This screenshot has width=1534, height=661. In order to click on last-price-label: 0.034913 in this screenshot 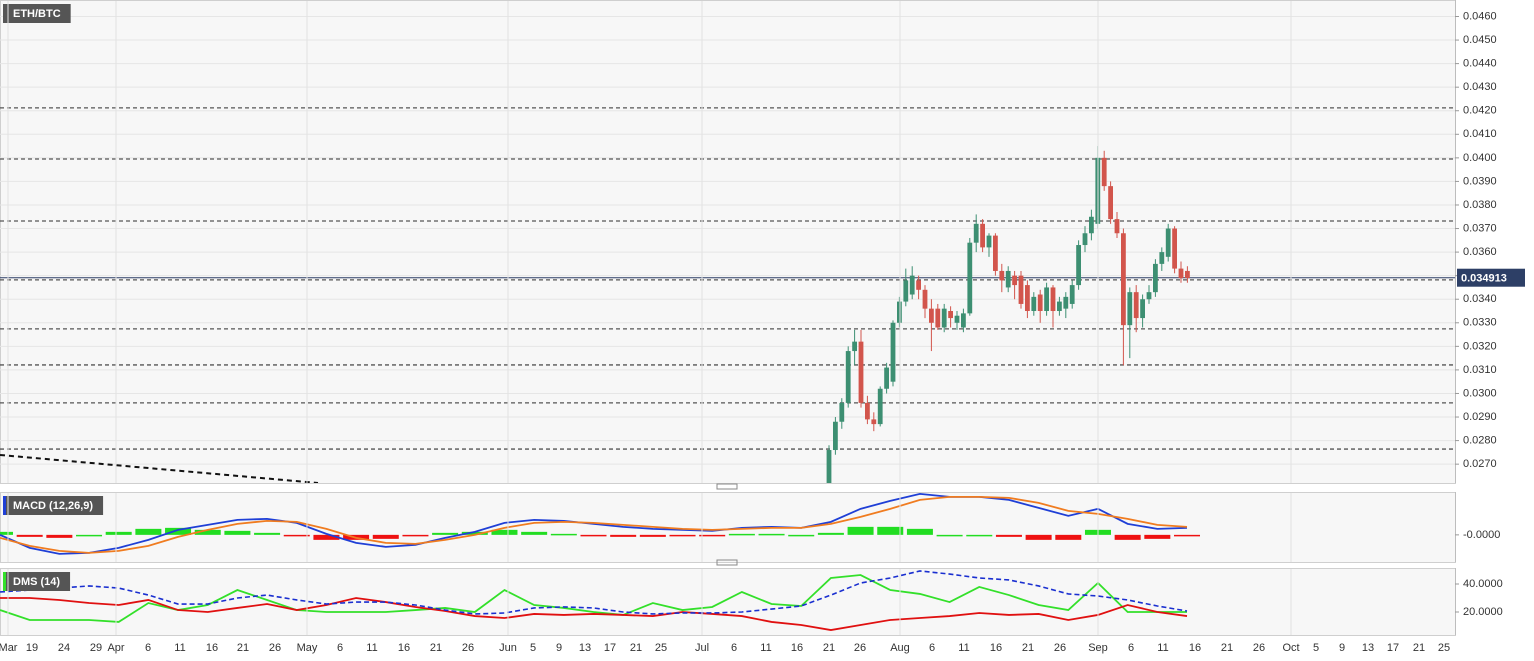, I will do `click(1484, 279)`.